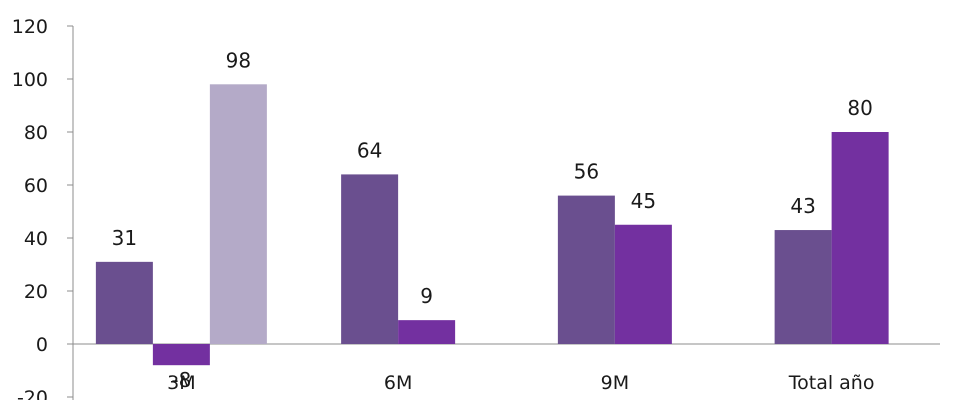 This screenshot has height=400, width=960. What do you see at coordinates (30, 80) in the screenshot?
I see `y-tick-label: 100` at bounding box center [30, 80].